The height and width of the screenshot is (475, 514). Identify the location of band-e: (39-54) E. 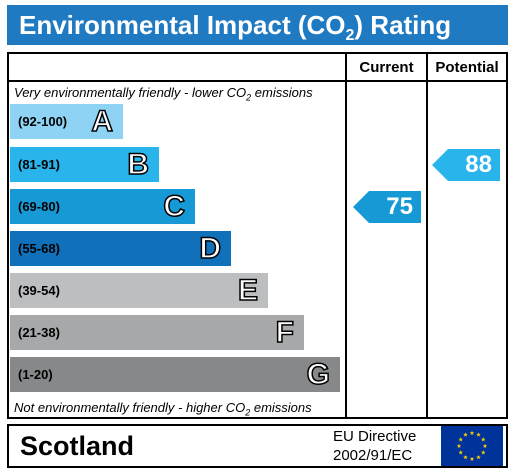
(139, 290).